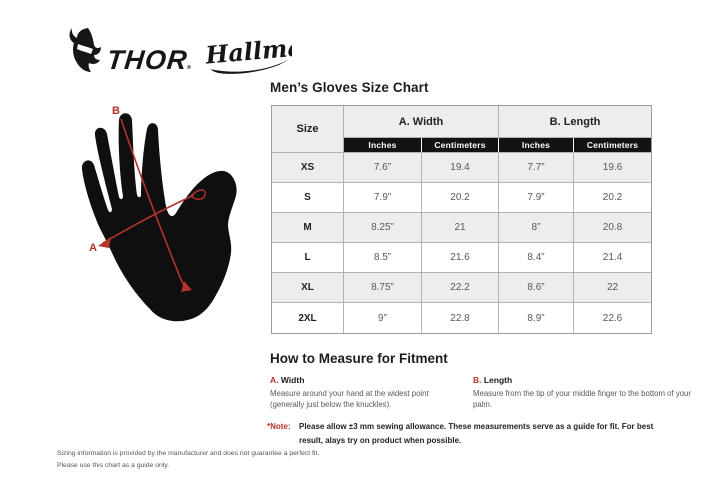  I want to click on subheader-width-centimeters: Centimeters, so click(460, 145).